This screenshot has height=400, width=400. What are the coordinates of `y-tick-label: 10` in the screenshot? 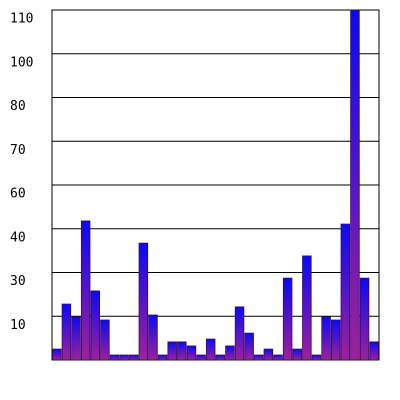 It's located at (18, 325).